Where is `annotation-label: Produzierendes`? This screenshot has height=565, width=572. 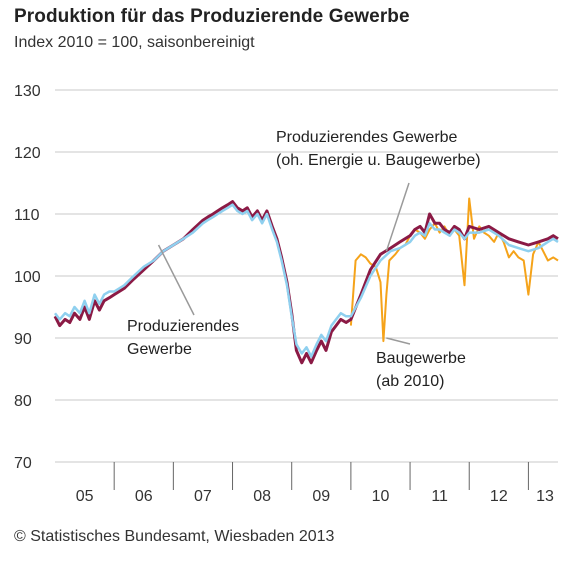 annotation-label: Produzierendes is located at coordinates (183, 326).